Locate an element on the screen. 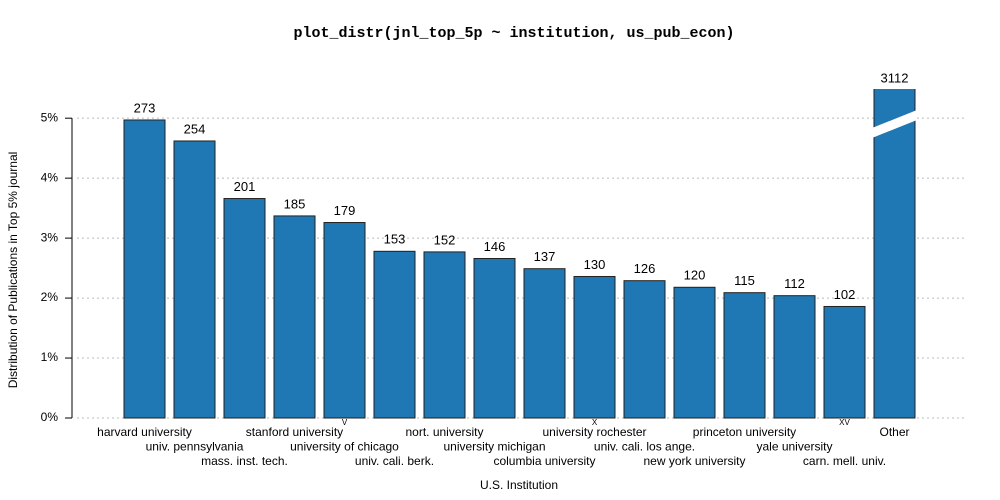 This screenshot has width=1000, height=500. x-tick-label: columbia university is located at coordinates (544, 461).